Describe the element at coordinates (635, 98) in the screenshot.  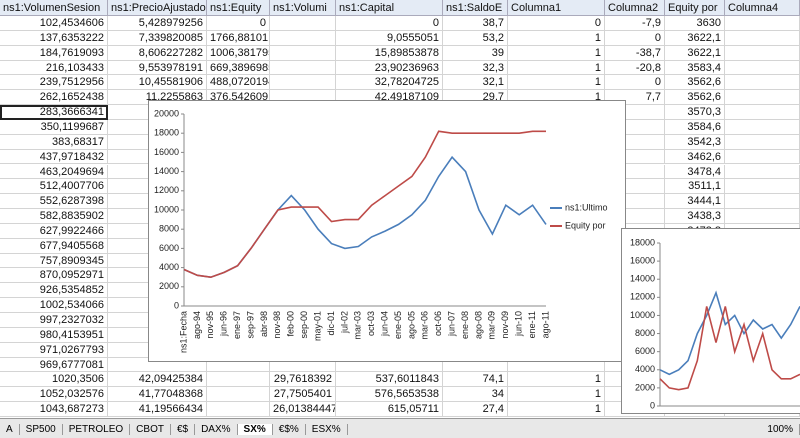
I see `cell: 7,7` at that location.